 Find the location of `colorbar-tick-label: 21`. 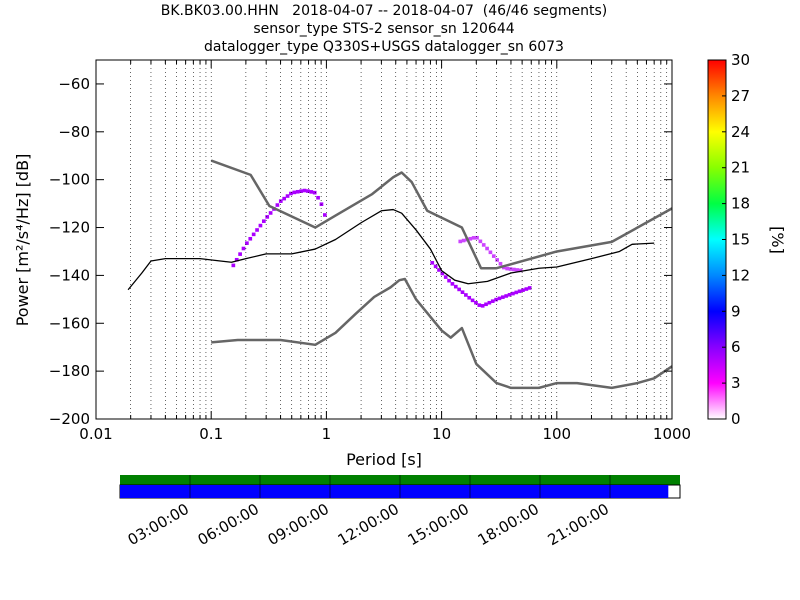

colorbar-tick-label: 21 is located at coordinates (740, 168).